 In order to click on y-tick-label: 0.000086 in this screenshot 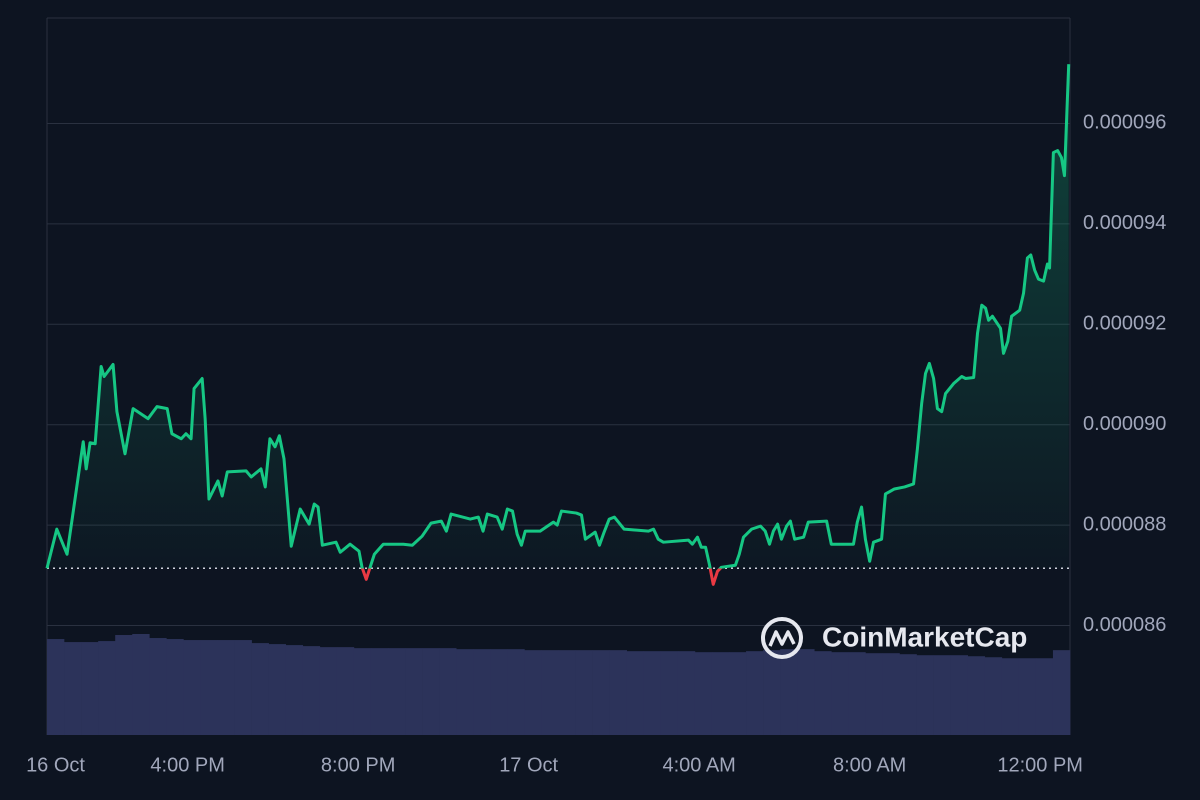, I will do `click(1124, 625)`.